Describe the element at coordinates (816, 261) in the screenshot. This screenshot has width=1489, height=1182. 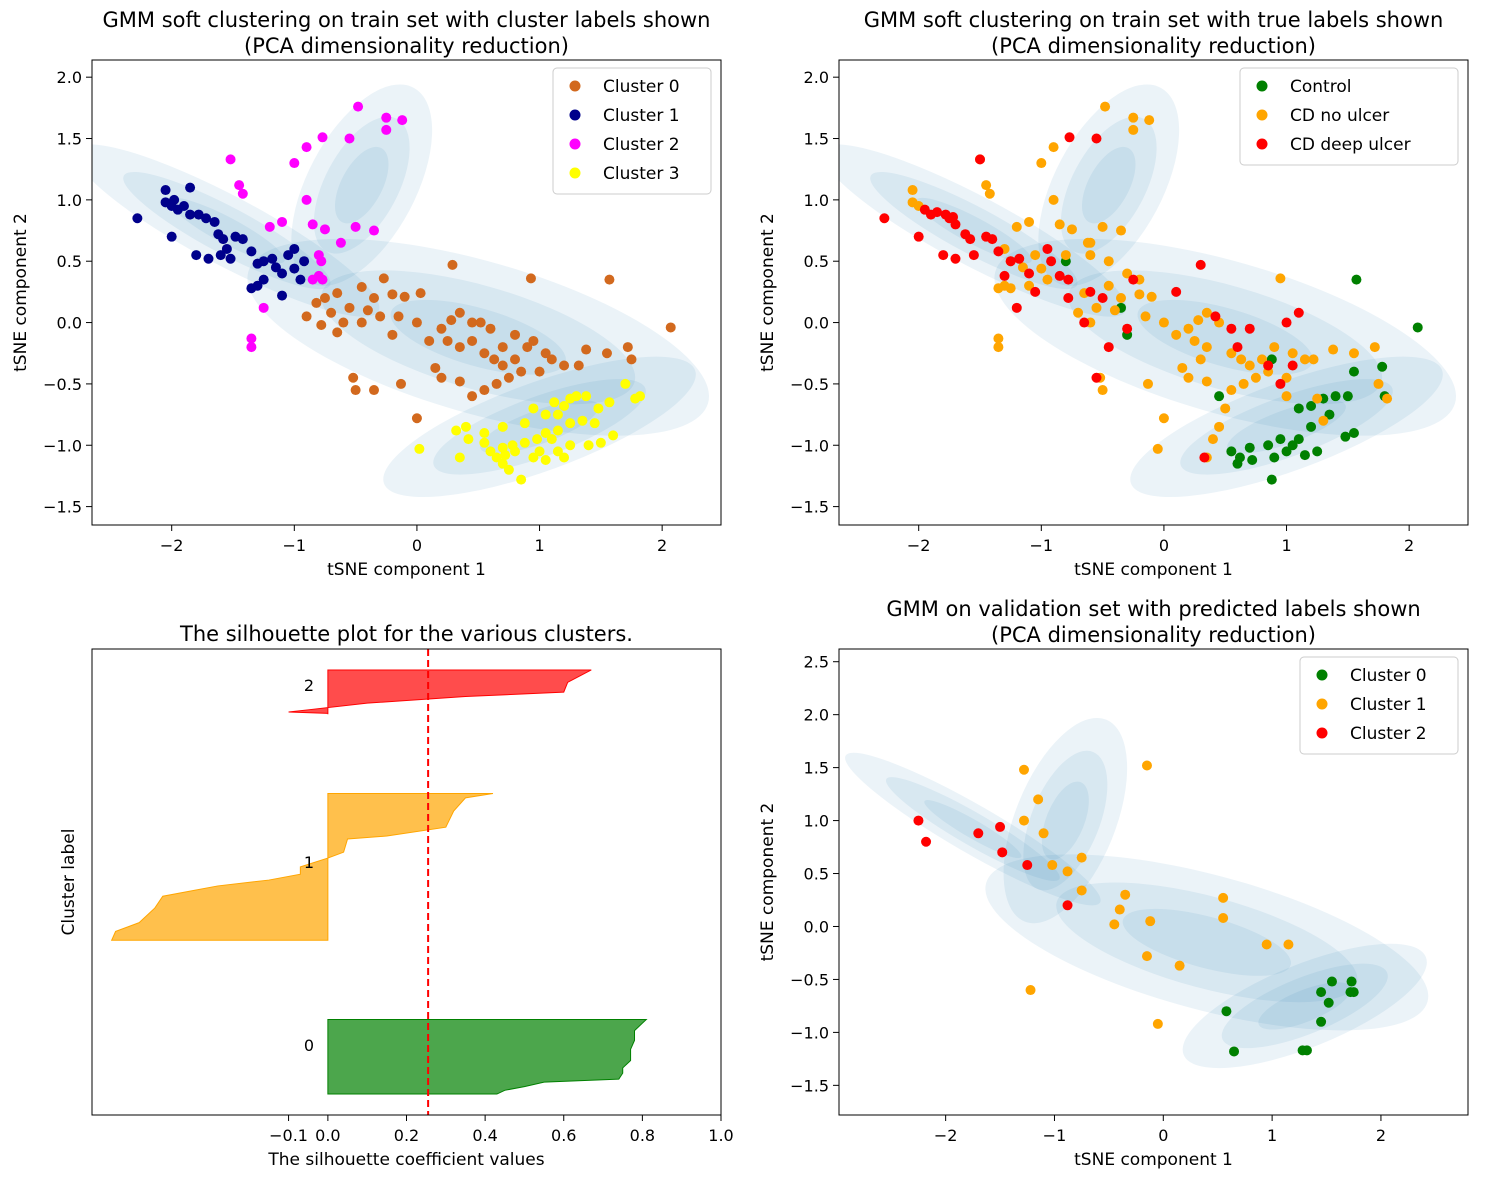
I see `y-tick-label: 0.5` at that location.